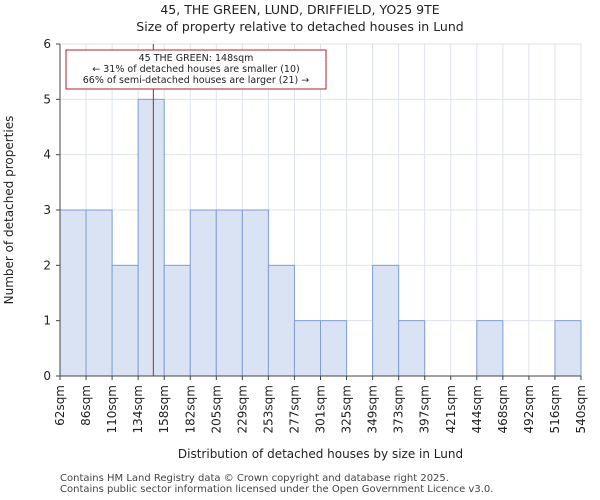 Image resolution: width=600 pixels, height=500 pixels. What do you see at coordinates (373, 409) in the screenshot?
I see `x-tick-label: 349sqm` at bounding box center [373, 409].